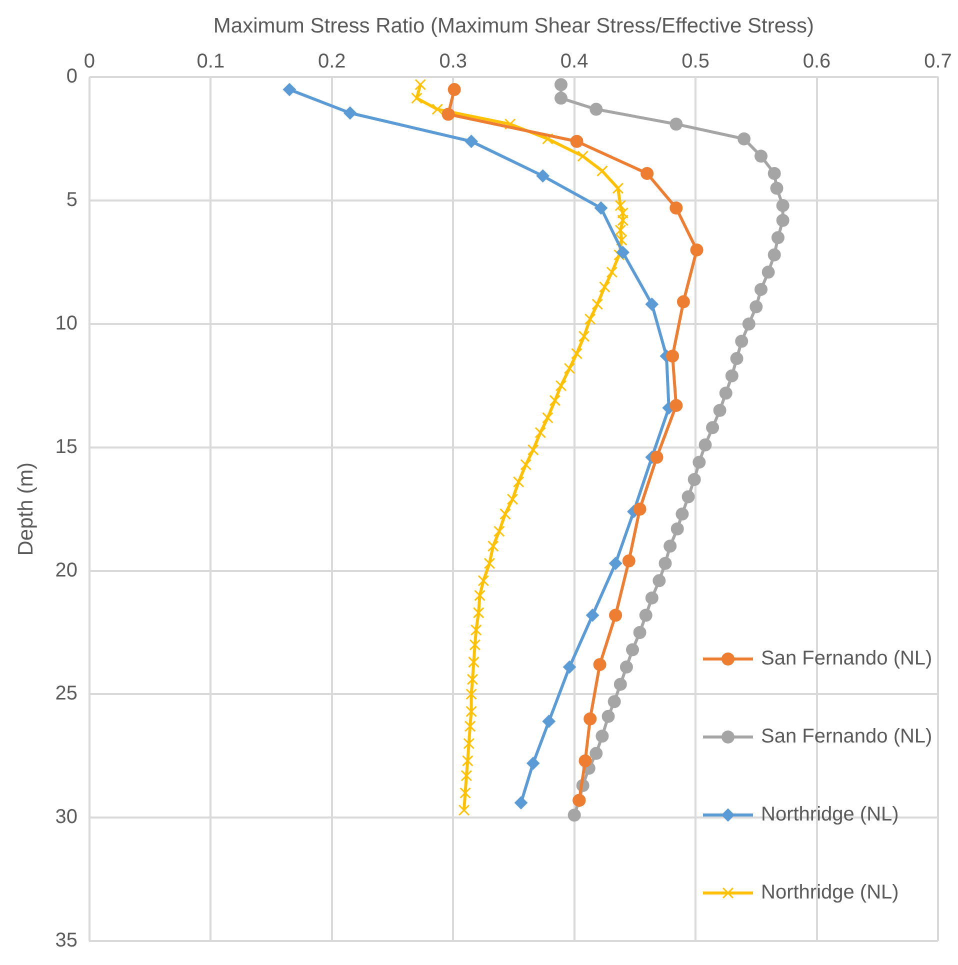 The image size is (958, 965). I want to click on x-axis-title: Maximum Stress Ratio (Maximum Shear Stress/Effective Stress), so click(513, 26).